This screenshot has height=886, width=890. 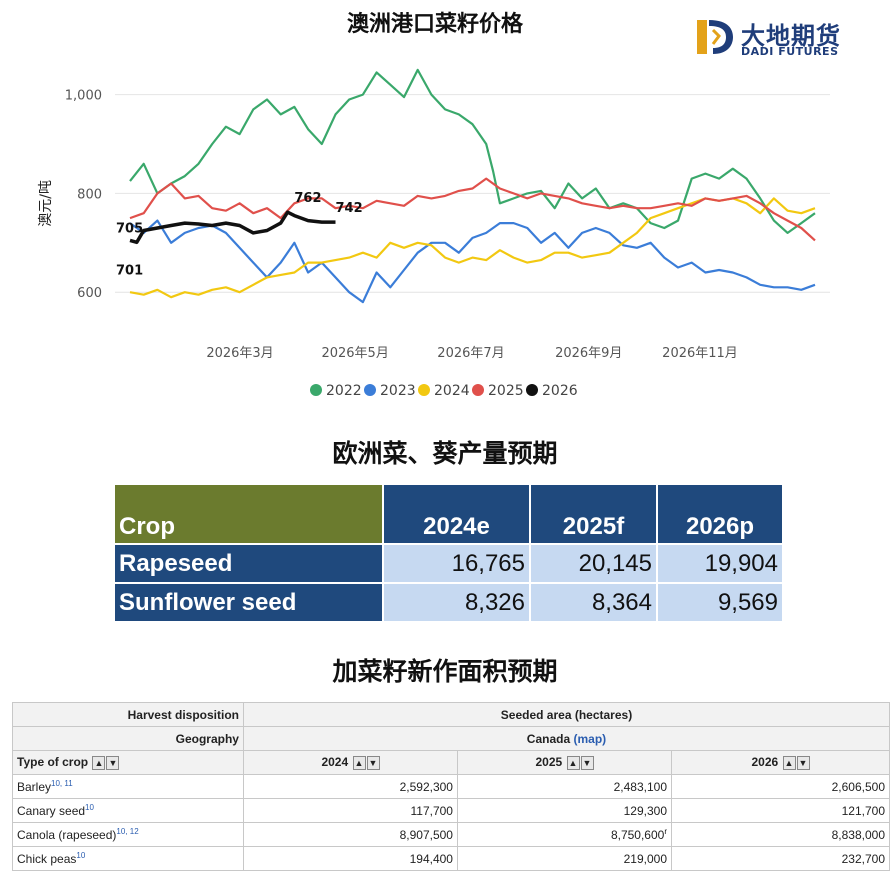 What do you see at coordinates (128, 858) in the screenshot?
I see `crop-name: Chick peas10` at bounding box center [128, 858].